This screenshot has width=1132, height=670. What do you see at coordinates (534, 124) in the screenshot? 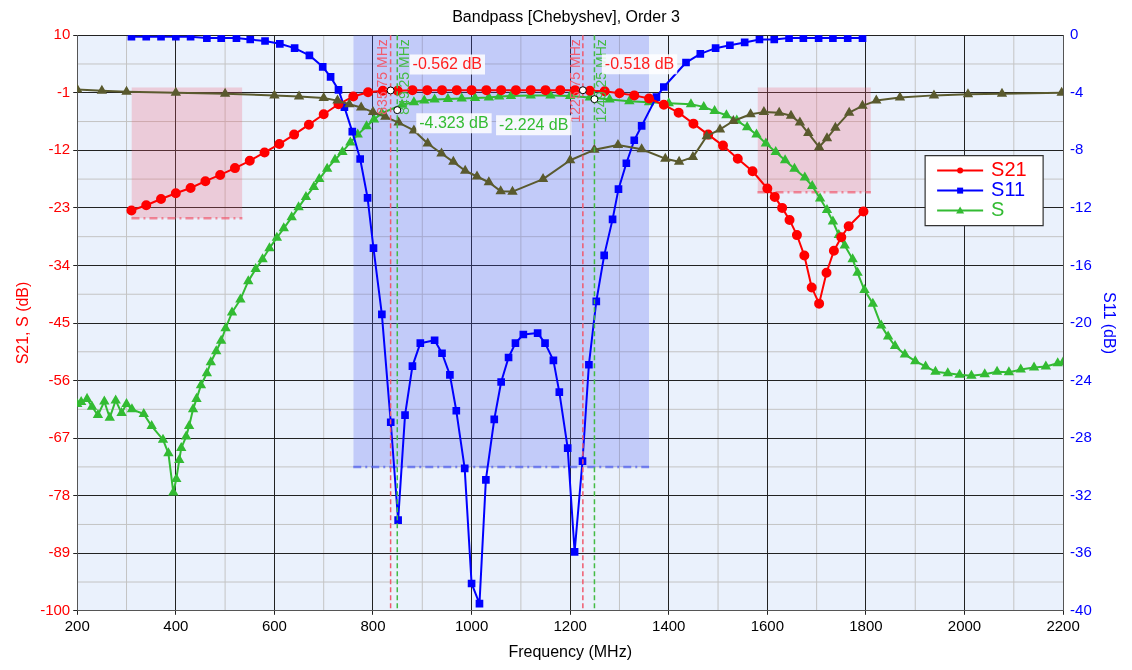
I see `annotation: -2.224 dB` at bounding box center [534, 124].